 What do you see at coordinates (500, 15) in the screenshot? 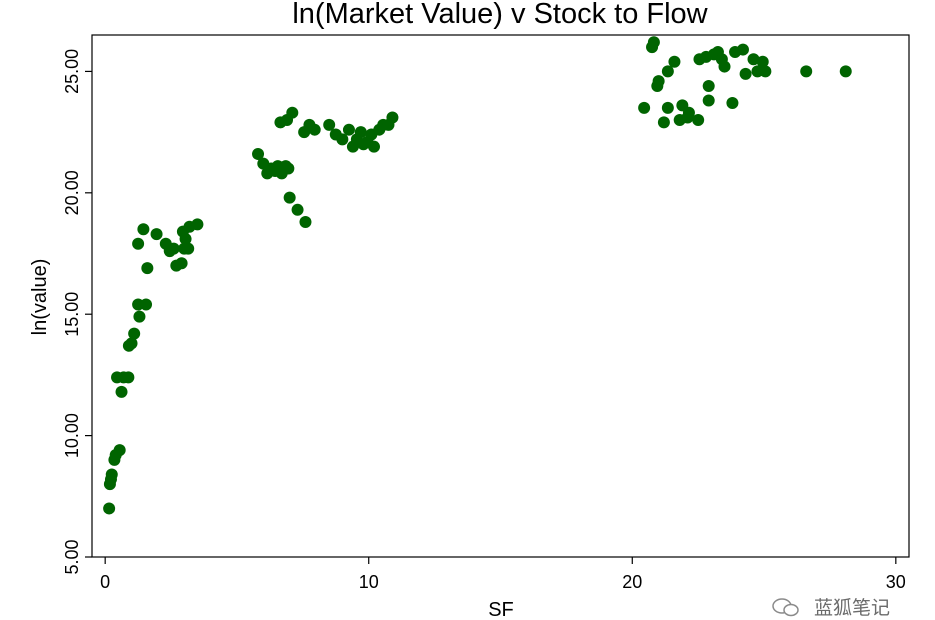
I see `chart-title: ln(Market Value) v Stock to Flow` at bounding box center [500, 15].